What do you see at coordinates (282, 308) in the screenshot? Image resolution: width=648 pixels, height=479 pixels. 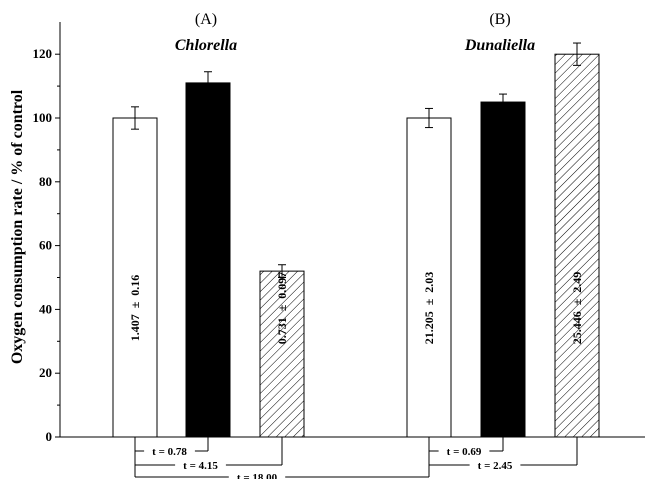 I see `bar-value-label: 0.731 ± 0.097` at bounding box center [282, 308].